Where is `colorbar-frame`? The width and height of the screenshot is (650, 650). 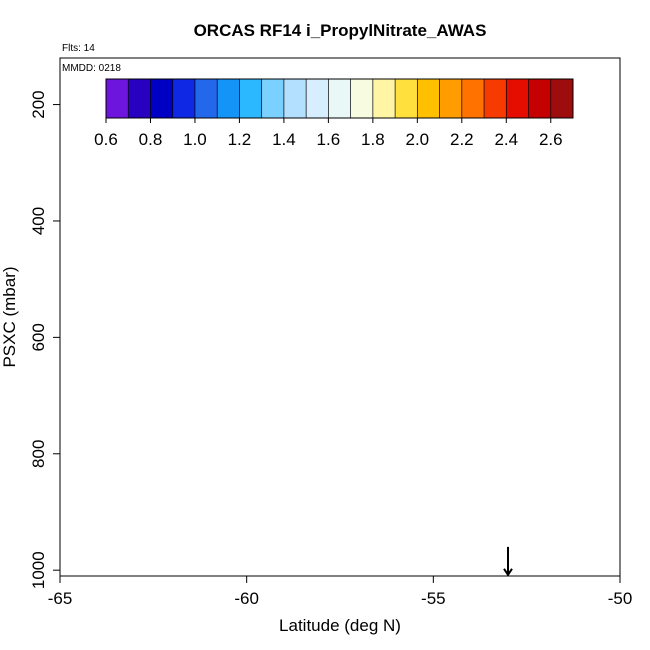 colorbar-frame is located at coordinates (339, 98).